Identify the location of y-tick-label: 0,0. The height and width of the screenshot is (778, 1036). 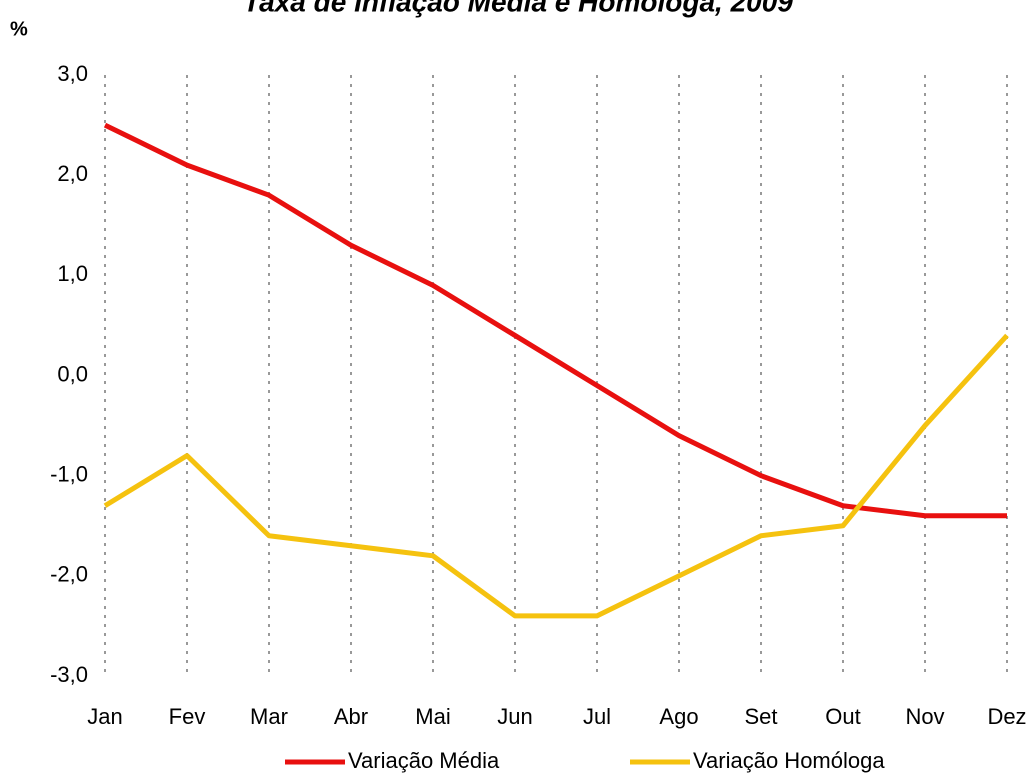
(72, 373).